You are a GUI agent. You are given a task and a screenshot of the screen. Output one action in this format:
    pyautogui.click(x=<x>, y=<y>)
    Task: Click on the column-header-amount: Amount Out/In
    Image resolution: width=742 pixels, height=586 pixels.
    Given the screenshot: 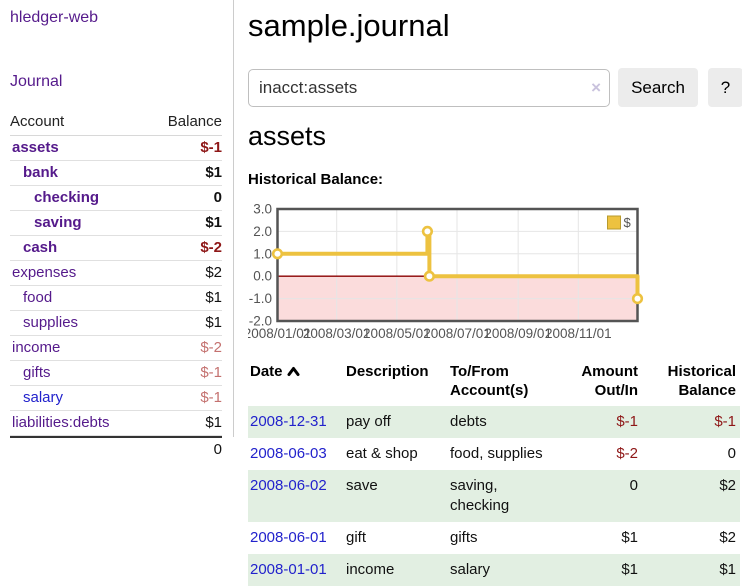 What is the action you would take?
    pyautogui.click(x=609, y=381)
    